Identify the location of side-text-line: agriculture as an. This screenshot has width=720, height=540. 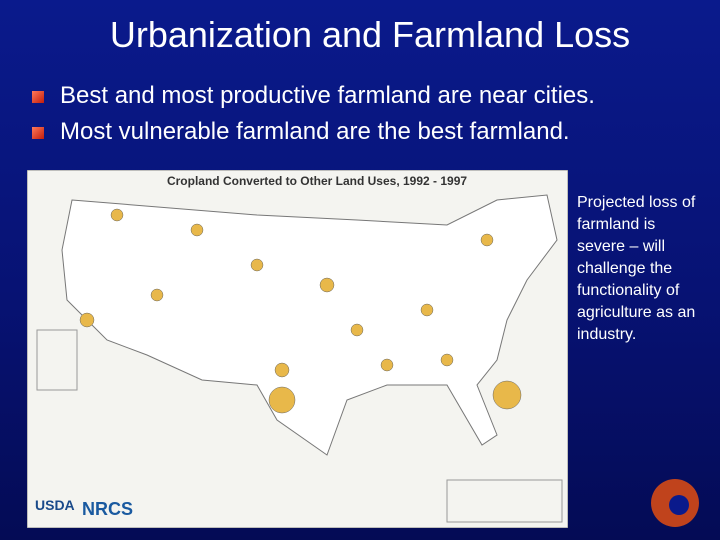
(636, 312).